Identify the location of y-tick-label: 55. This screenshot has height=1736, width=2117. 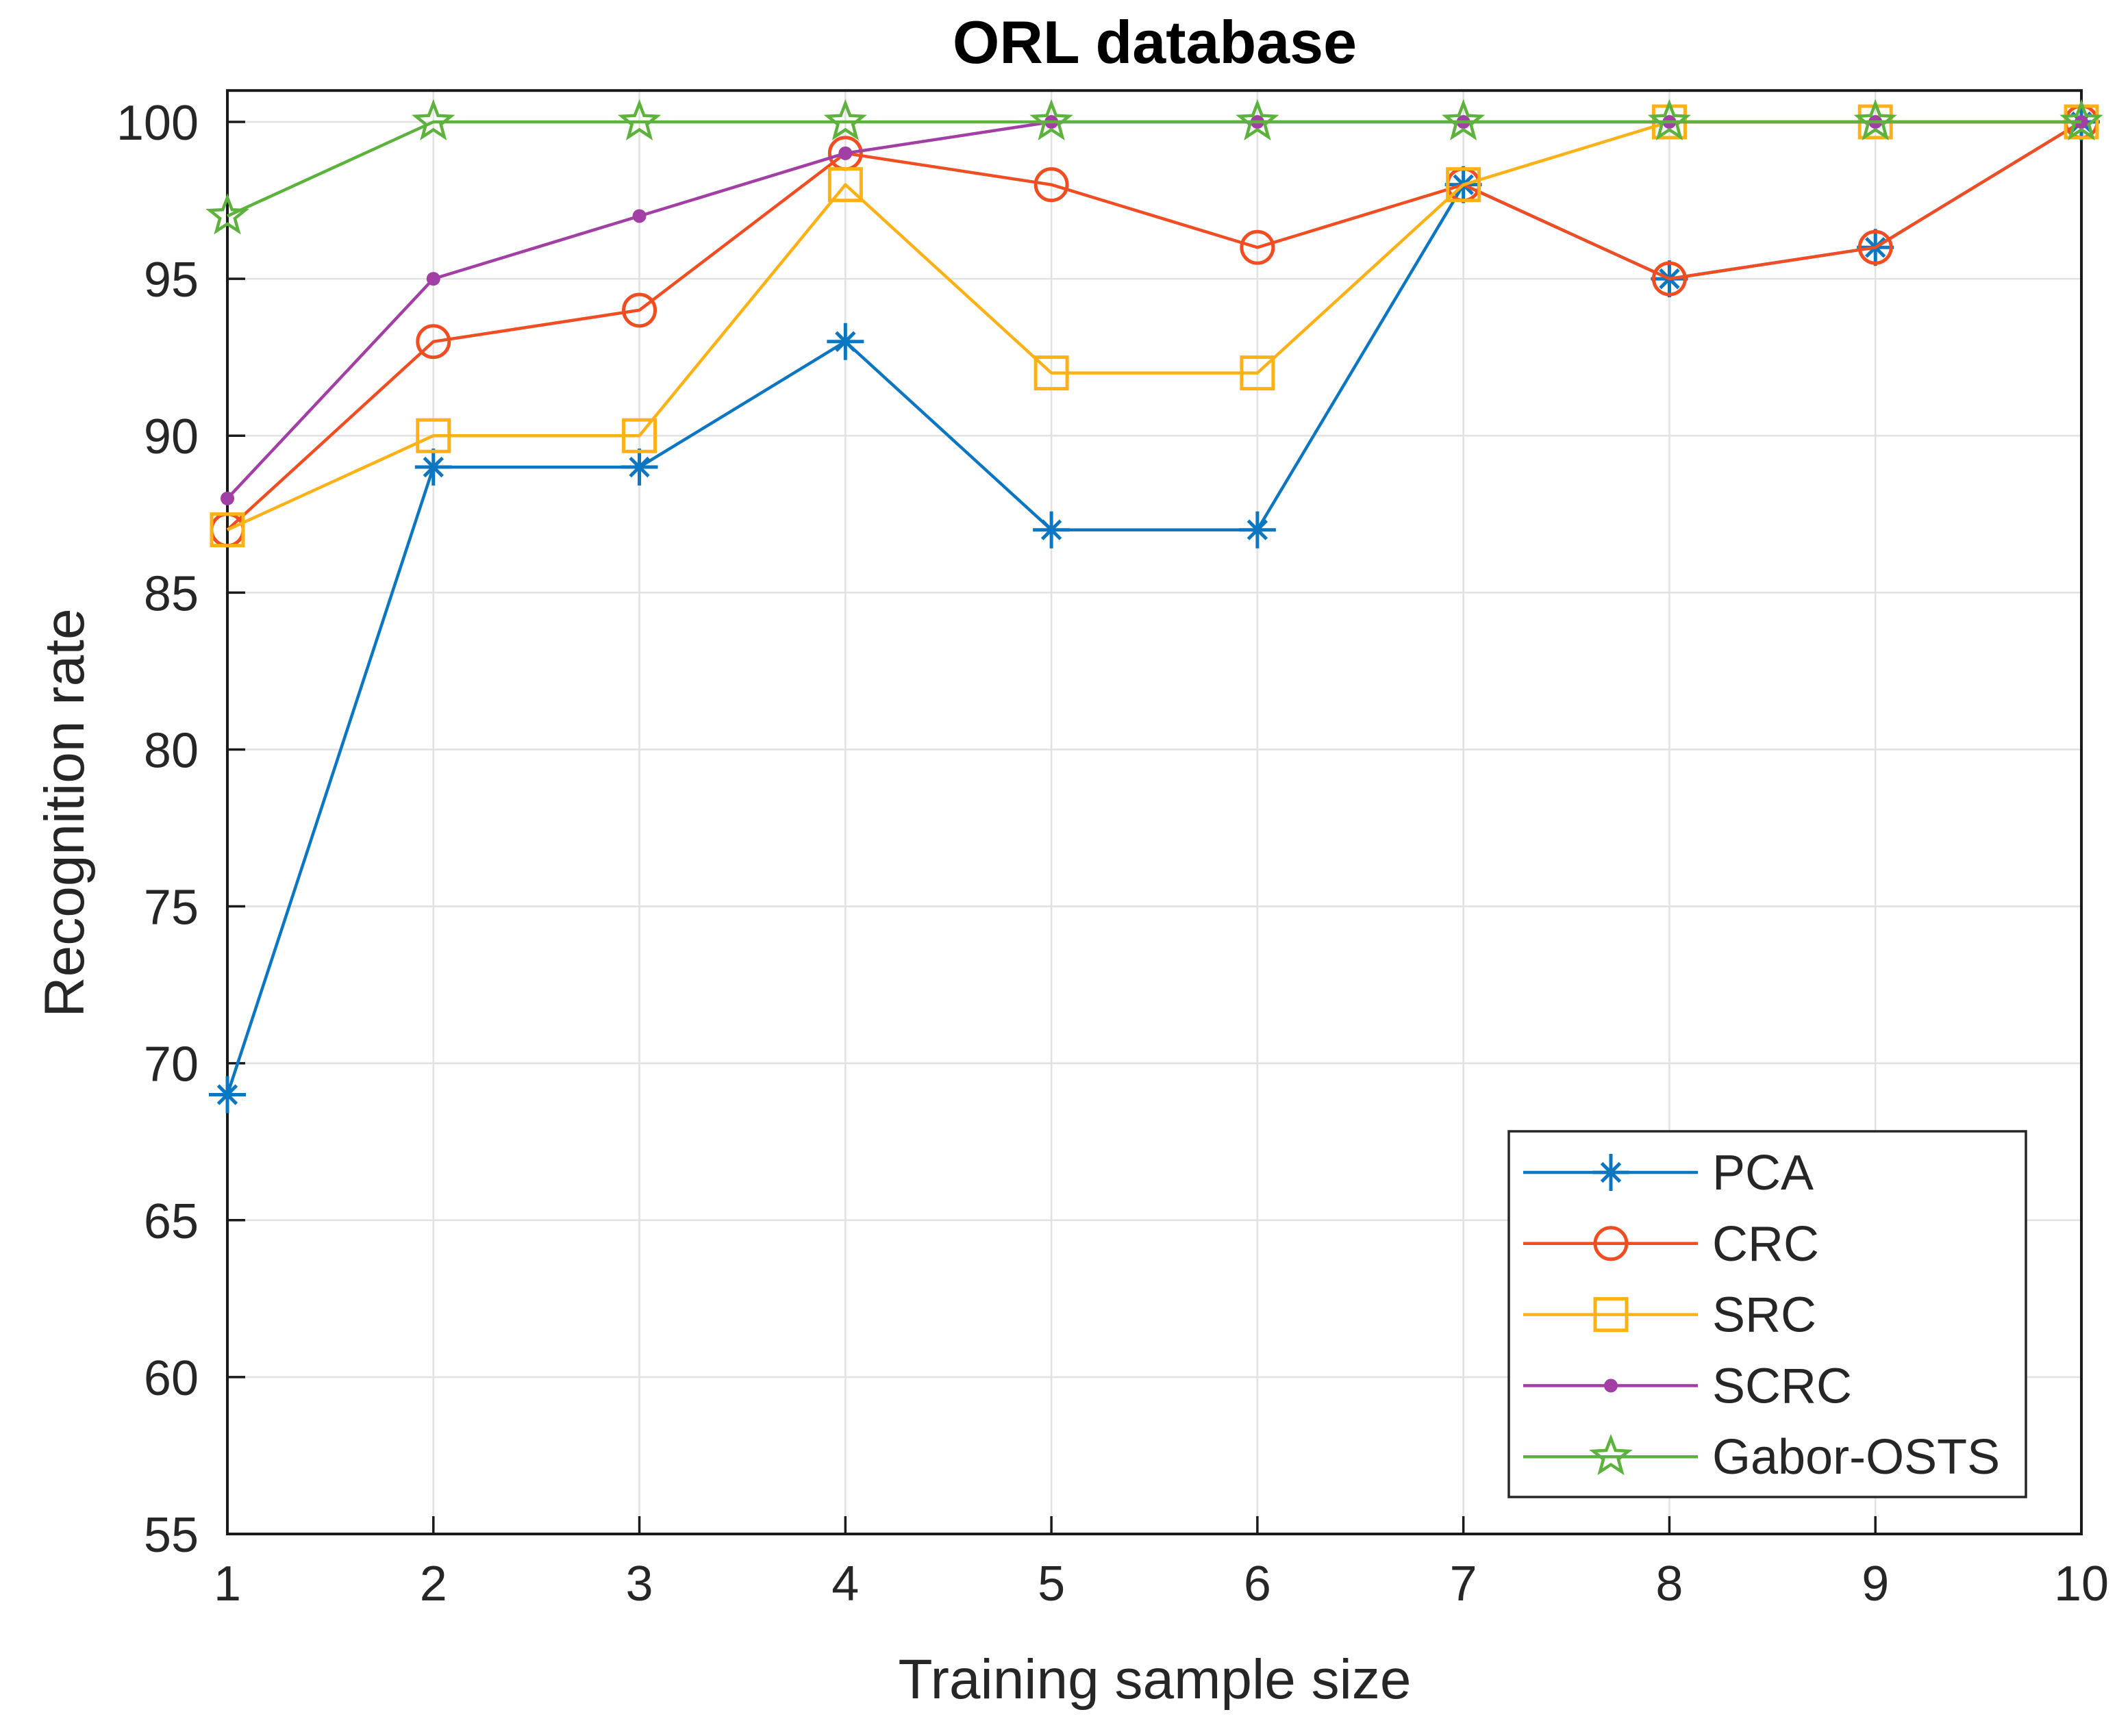
(171, 1535).